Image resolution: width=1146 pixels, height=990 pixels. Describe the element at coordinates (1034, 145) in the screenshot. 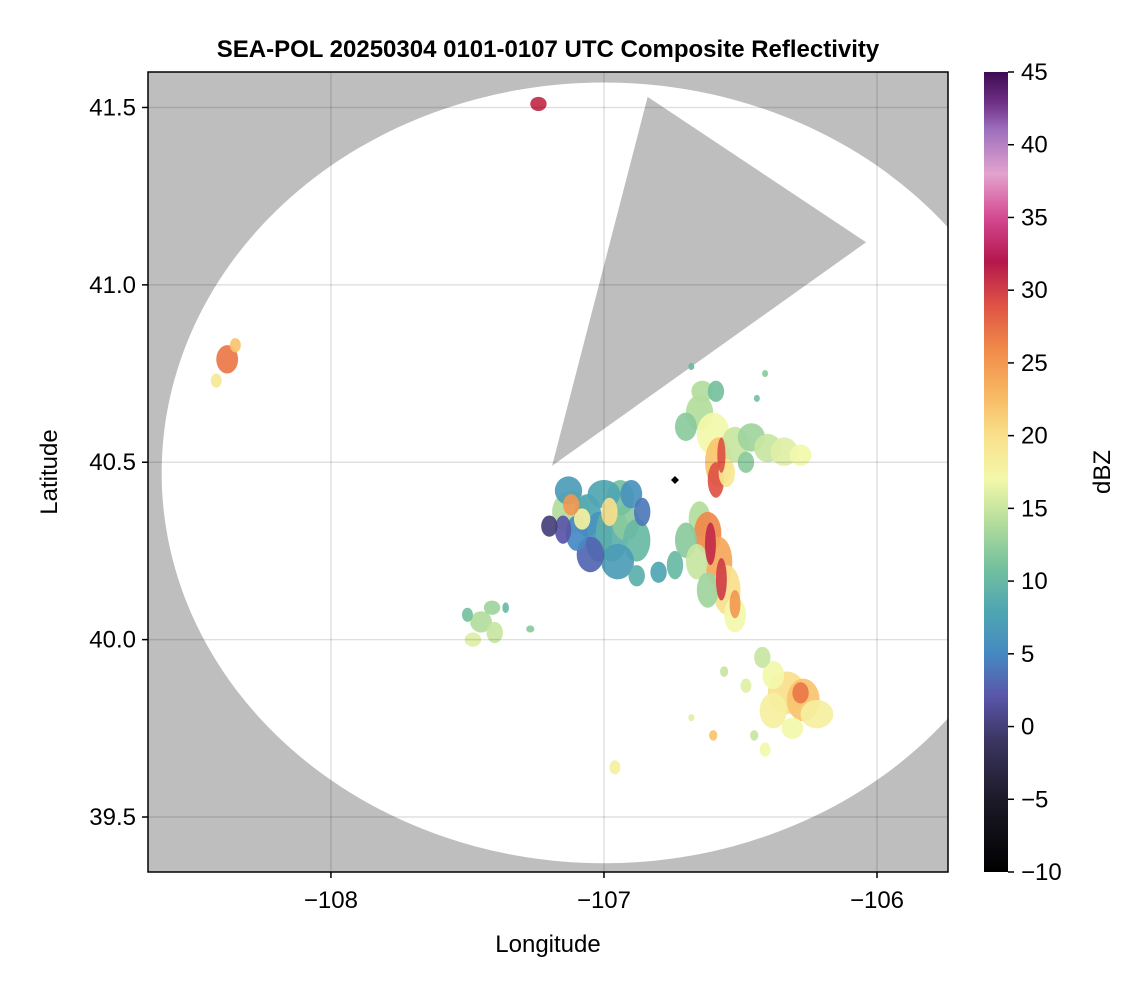

I see `colorbar-tick-label: 40` at that location.